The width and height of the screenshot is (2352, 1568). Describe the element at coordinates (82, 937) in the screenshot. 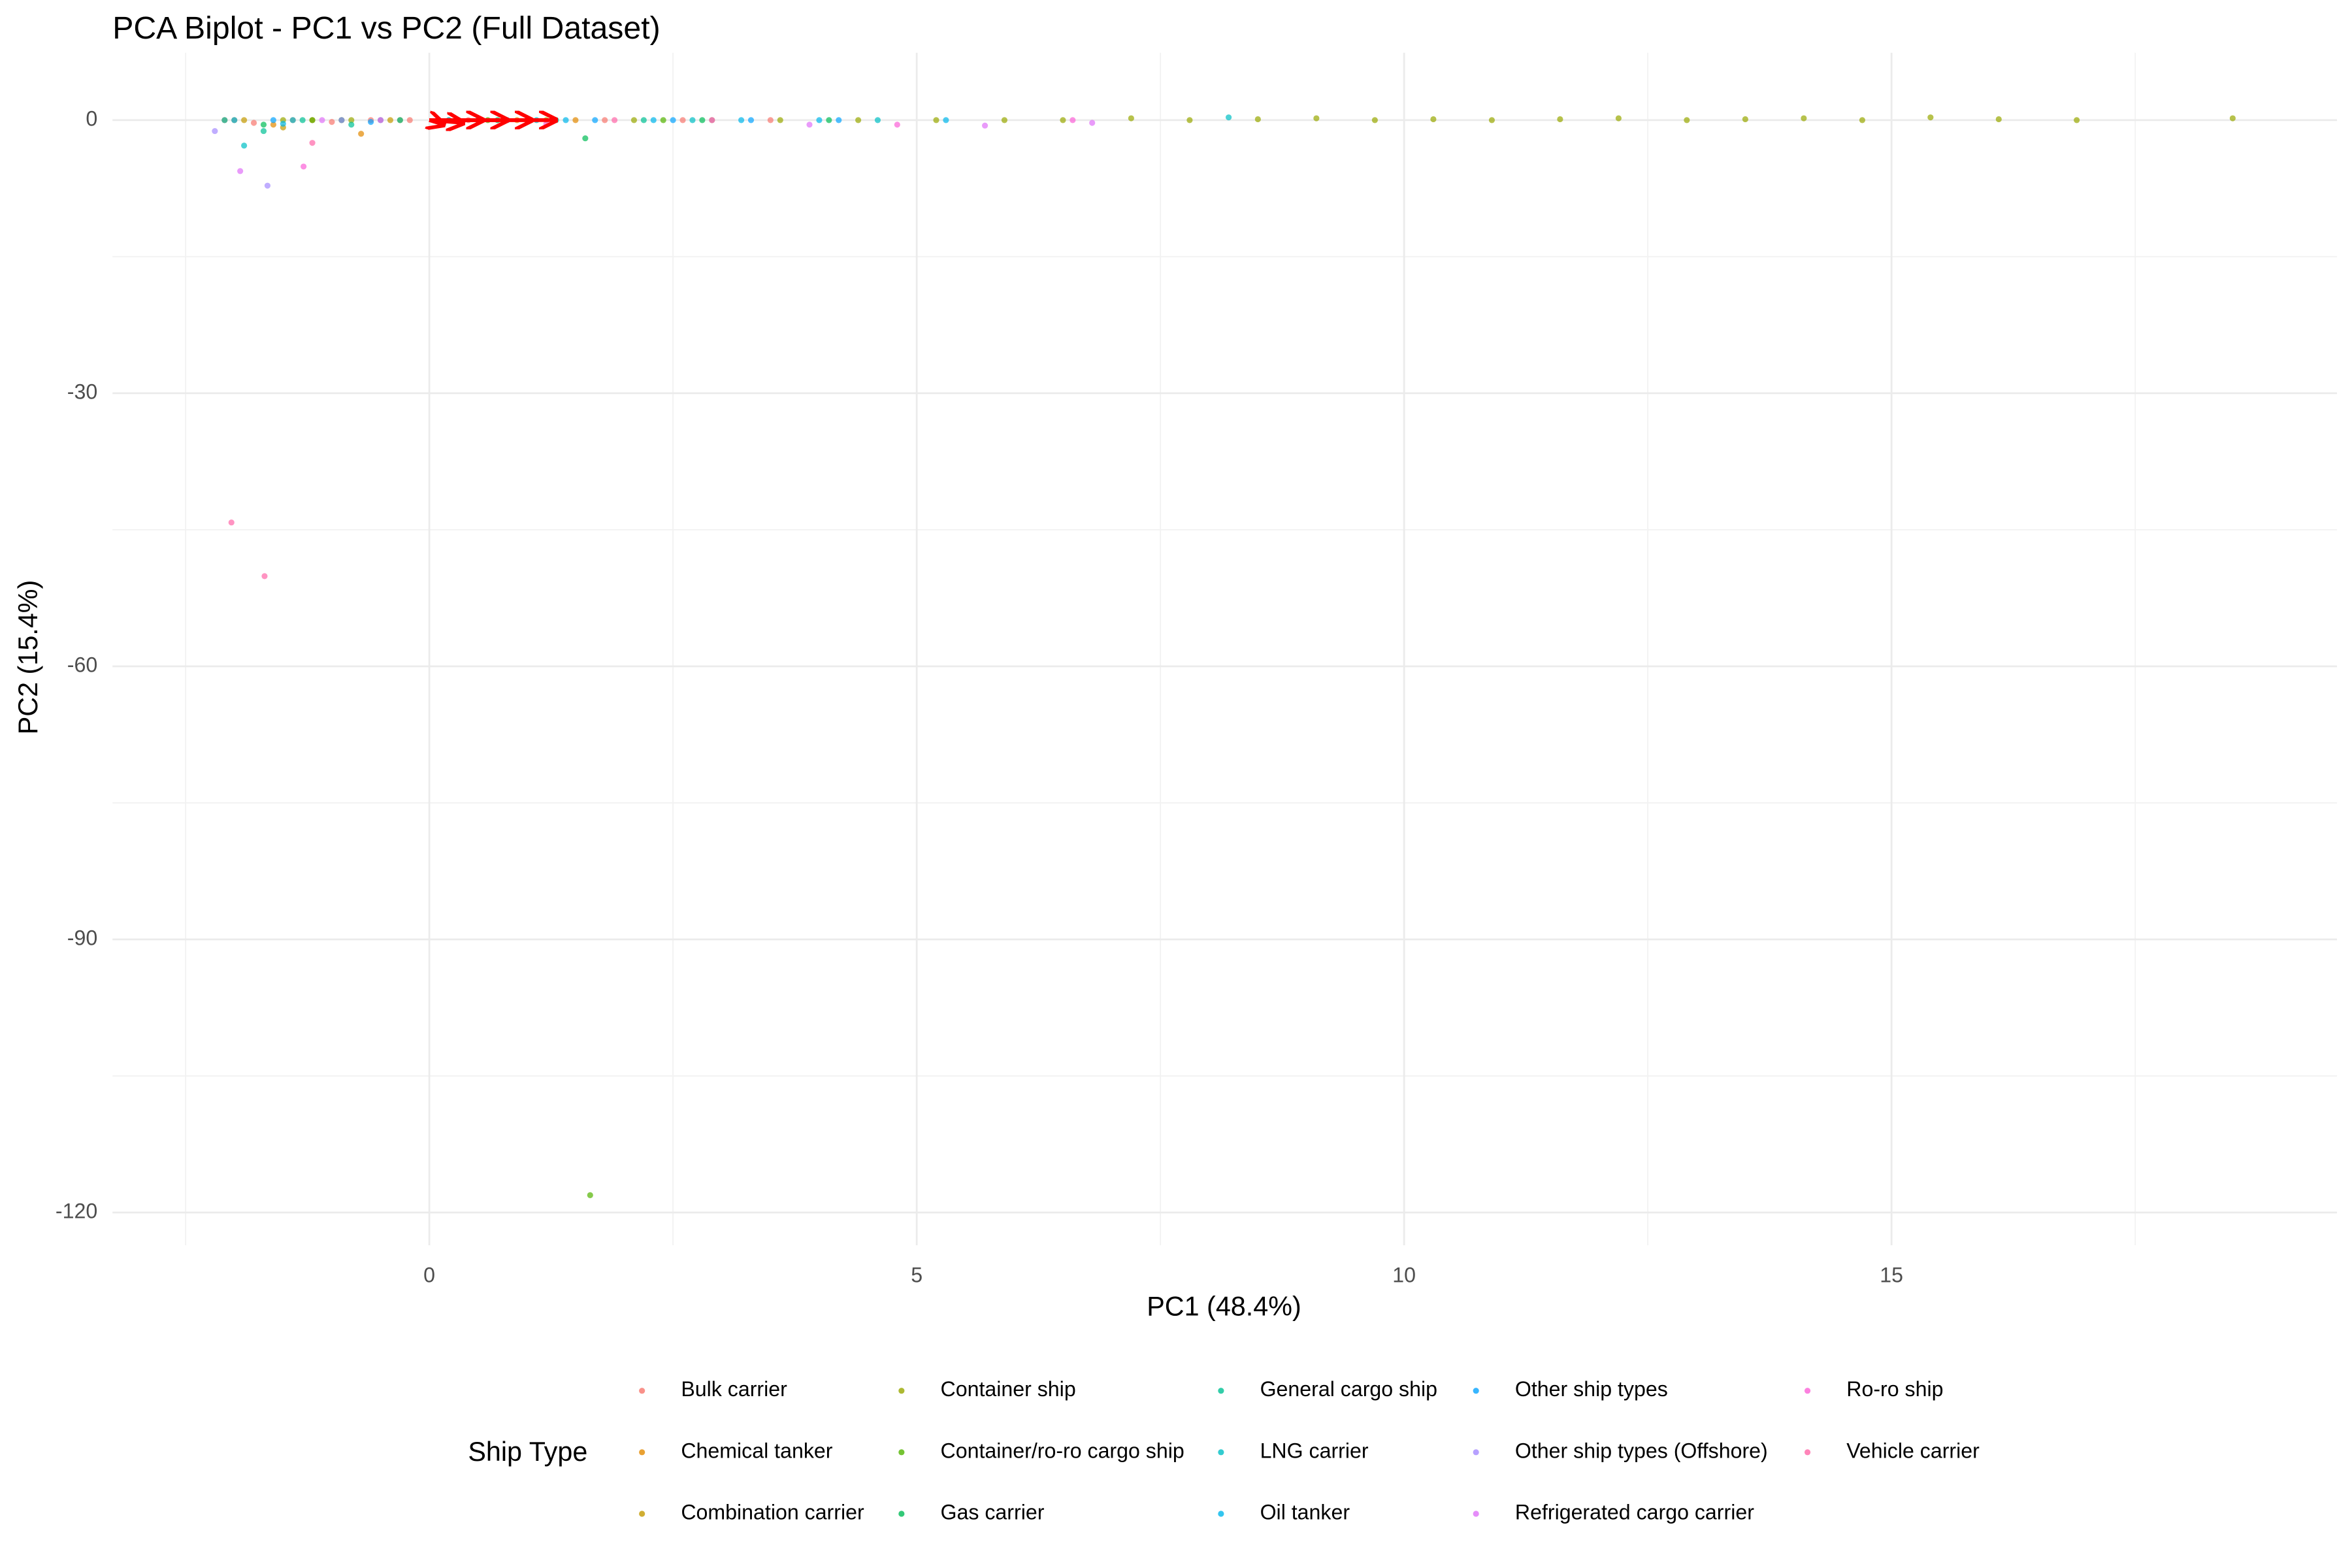

I see `y-tick-label: -90` at that location.